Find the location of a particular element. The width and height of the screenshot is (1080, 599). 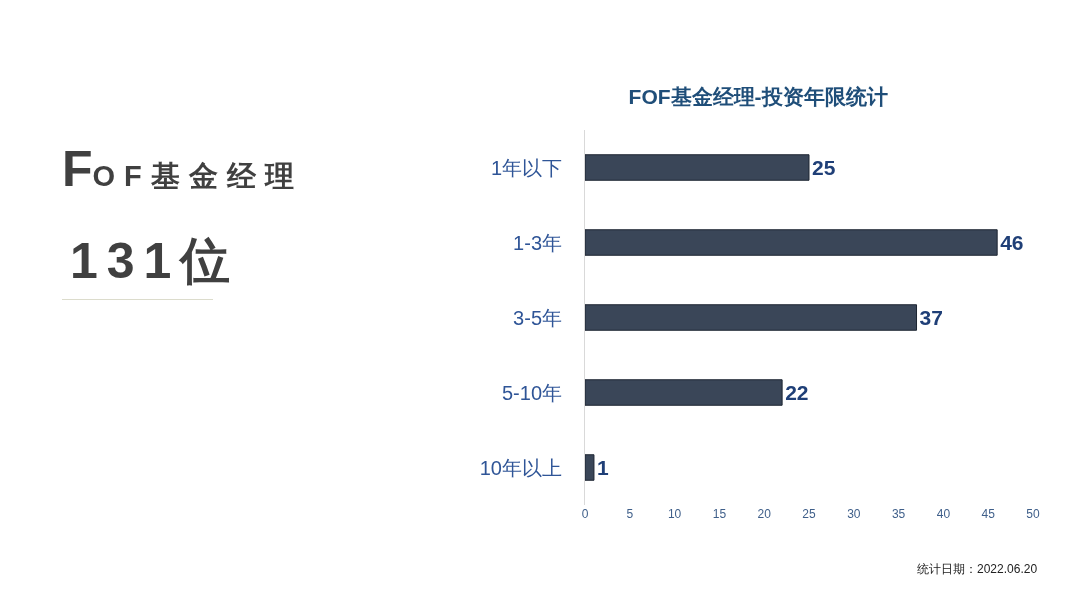

data-label: 25 is located at coordinates (824, 167).